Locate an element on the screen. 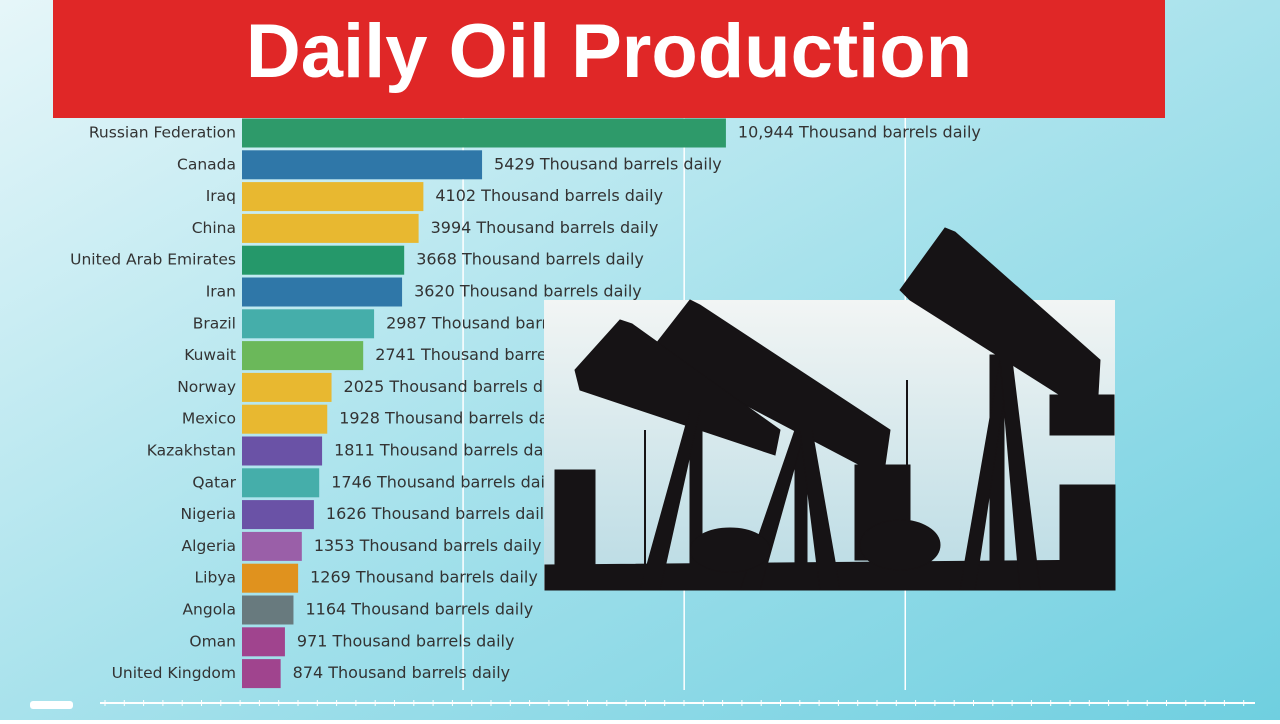 The image size is (1280, 724). category-label: Kuwait is located at coordinates (210, 355).